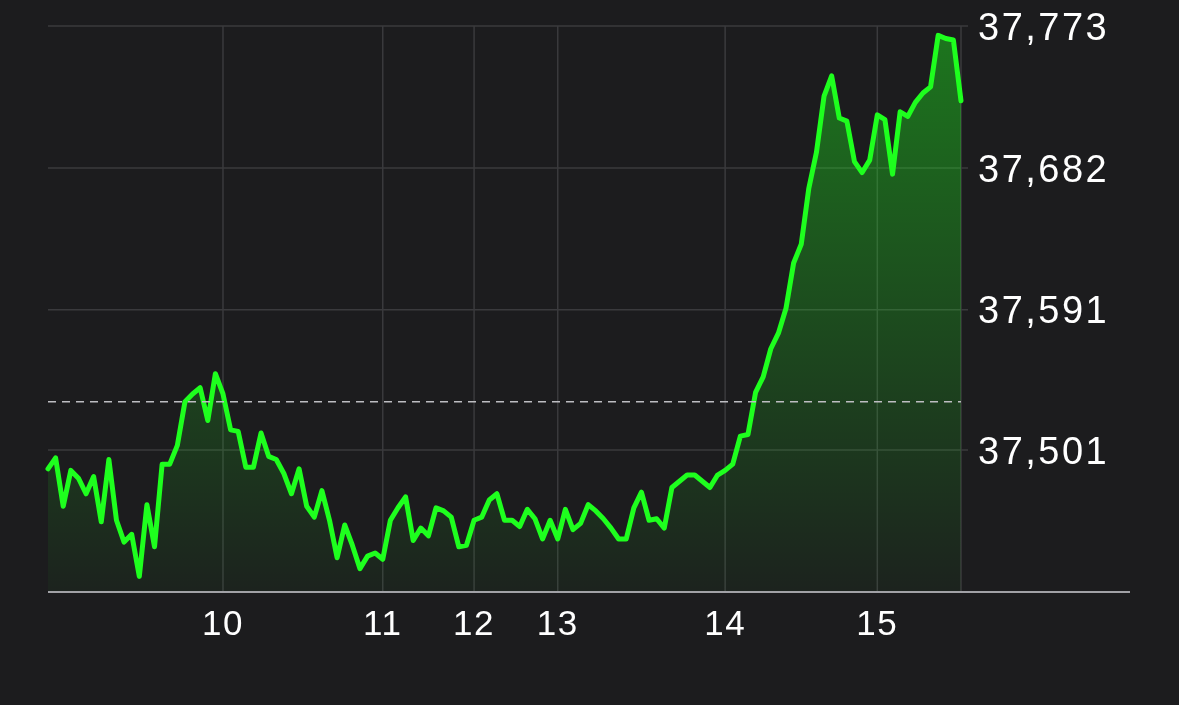 This screenshot has height=705, width=1179. What do you see at coordinates (557, 622) in the screenshot?
I see `x-tick-label: 13` at bounding box center [557, 622].